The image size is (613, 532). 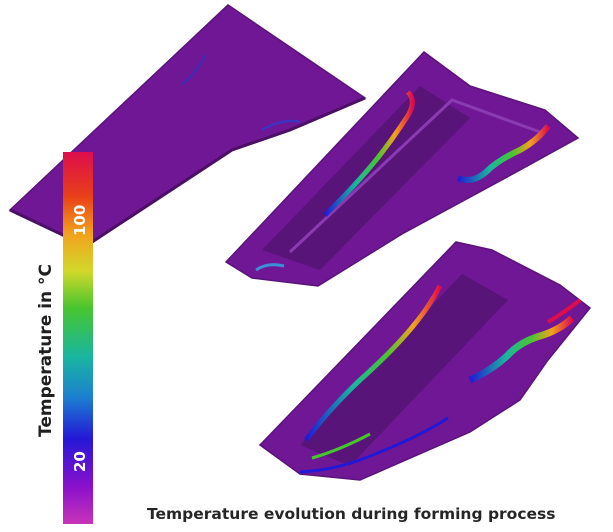 I want to click on final-part-hot-rim, so click(x=564, y=311).